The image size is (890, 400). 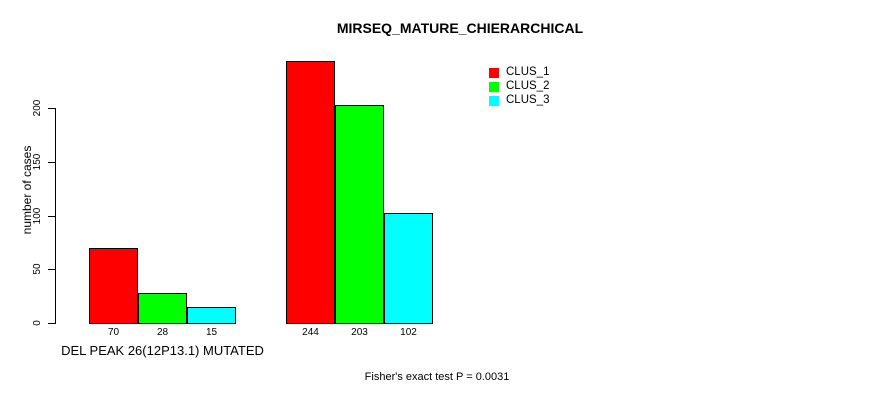 What do you see at coordinates (359, 214) in the screenshot?
I see `bar-clus_2-group2` at bounding box center [359, 214].